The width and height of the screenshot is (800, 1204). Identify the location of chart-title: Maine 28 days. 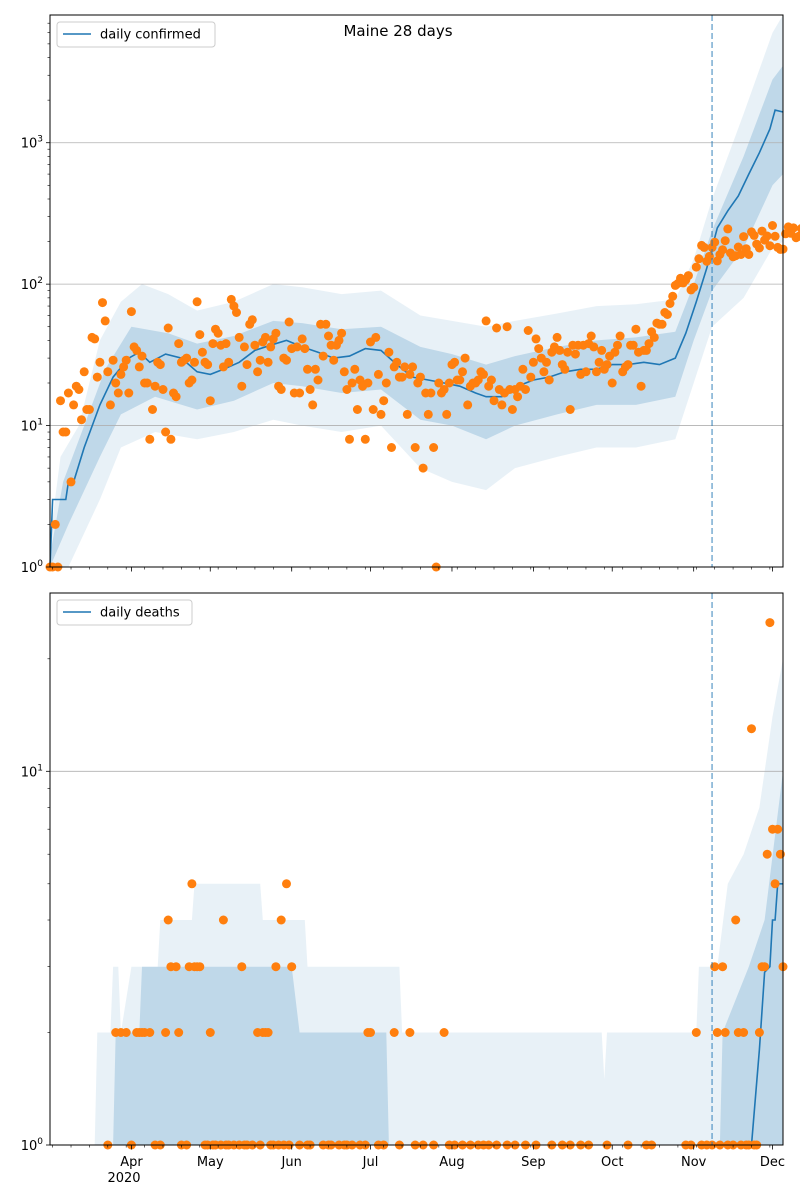
(397, 31).